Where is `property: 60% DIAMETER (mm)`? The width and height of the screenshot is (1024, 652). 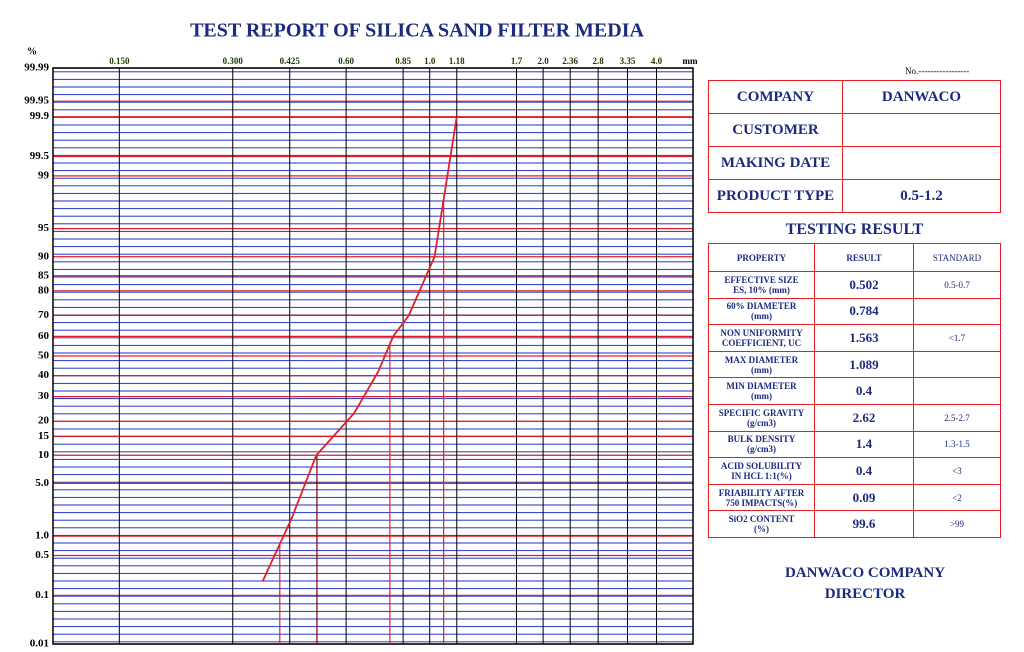 property: 60% DIAMETER (mm) is located at coordinates (761, 311).